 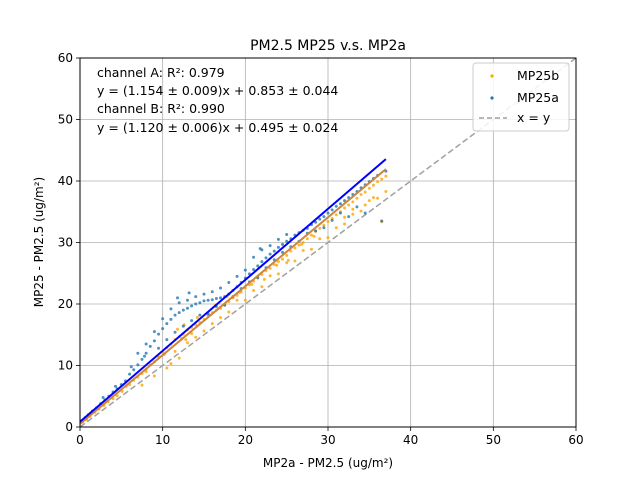 What do you see at coordinates (245, 440) in the screenshot?
I see `x-tick-label: 20` at bounding box center [245, 440].